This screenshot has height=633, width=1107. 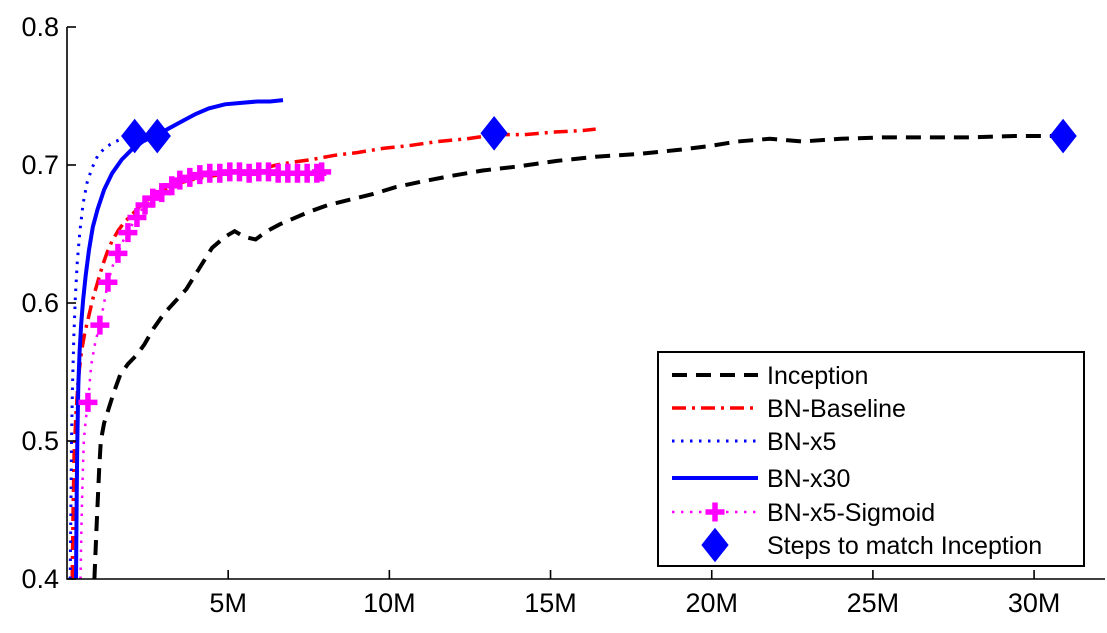 I want to click on legend-box, so click(x=871, y=459).